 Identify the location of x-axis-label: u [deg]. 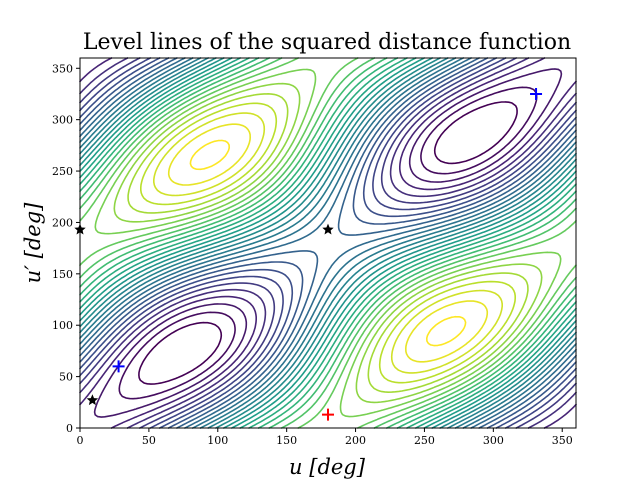
(327, 467).